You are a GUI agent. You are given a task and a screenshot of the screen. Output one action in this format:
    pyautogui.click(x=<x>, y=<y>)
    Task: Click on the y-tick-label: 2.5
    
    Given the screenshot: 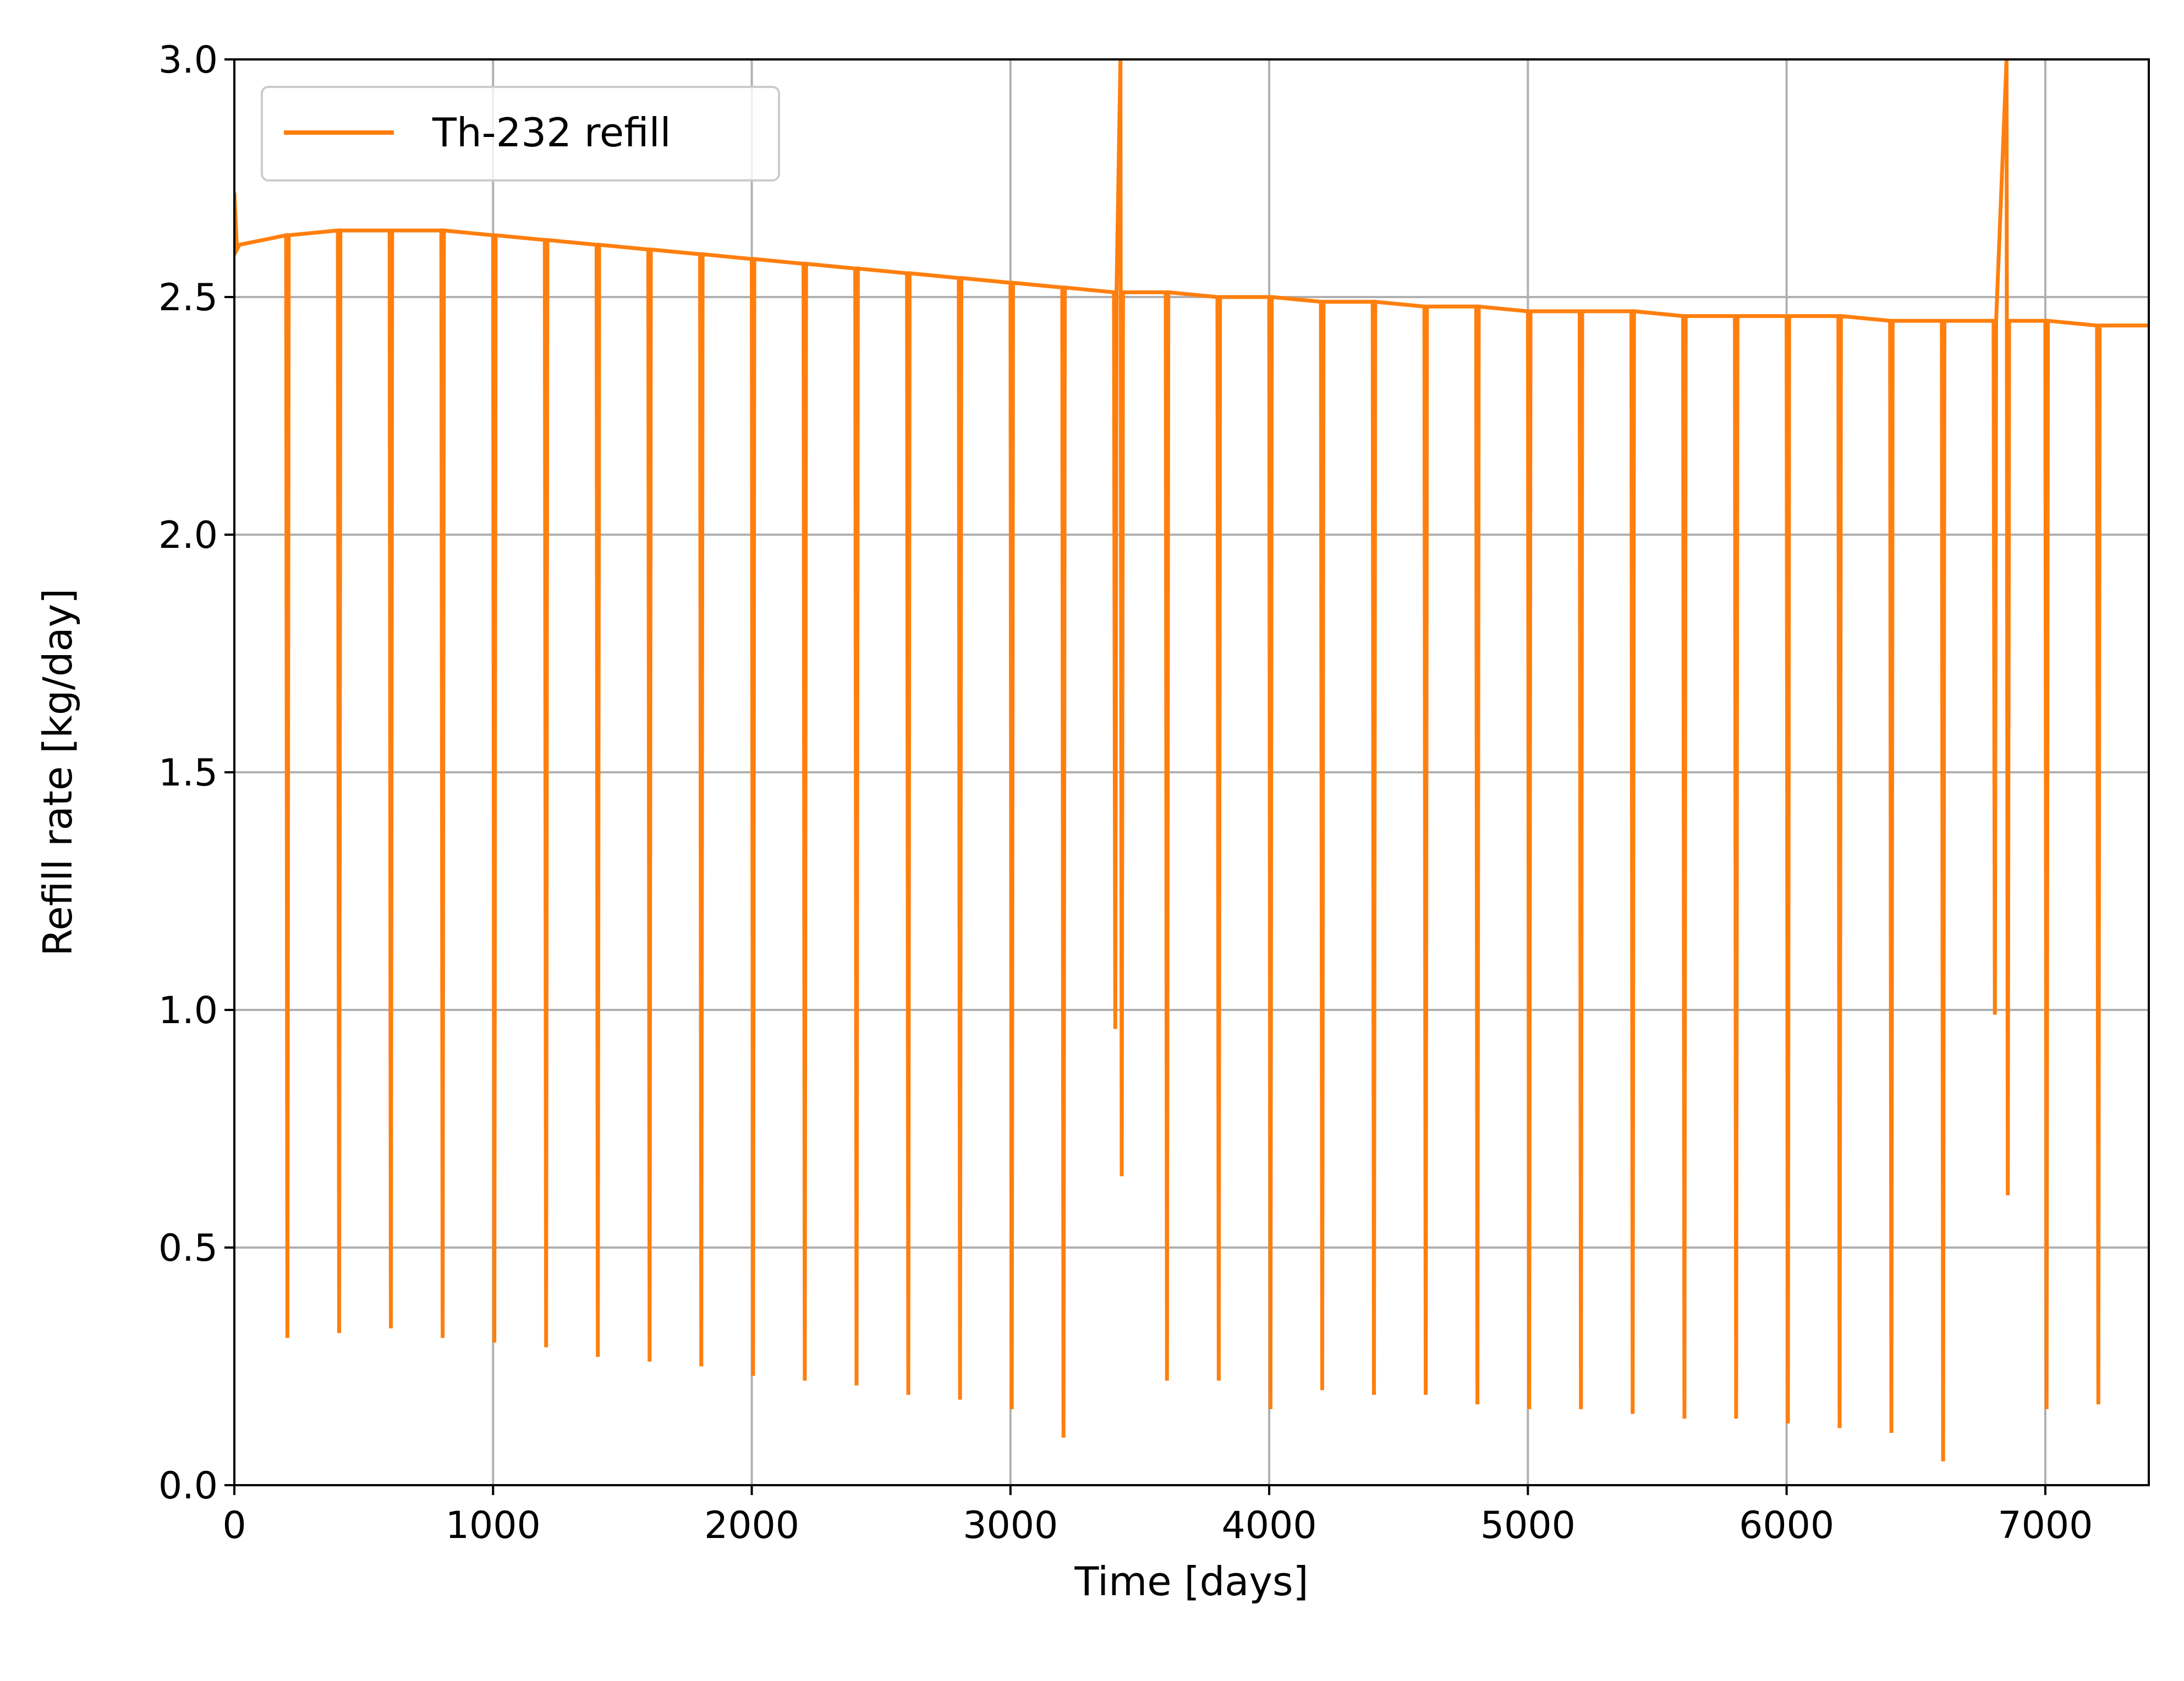 What is the action you would take?
    pyautogui.click(x=188, y=298)
    